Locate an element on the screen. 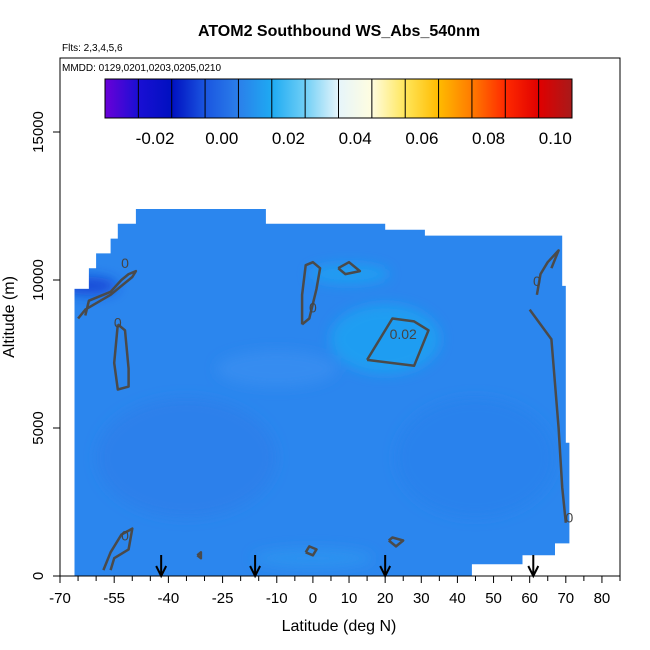  y-tick-label: 5000 is located at coordinates (38, 427).